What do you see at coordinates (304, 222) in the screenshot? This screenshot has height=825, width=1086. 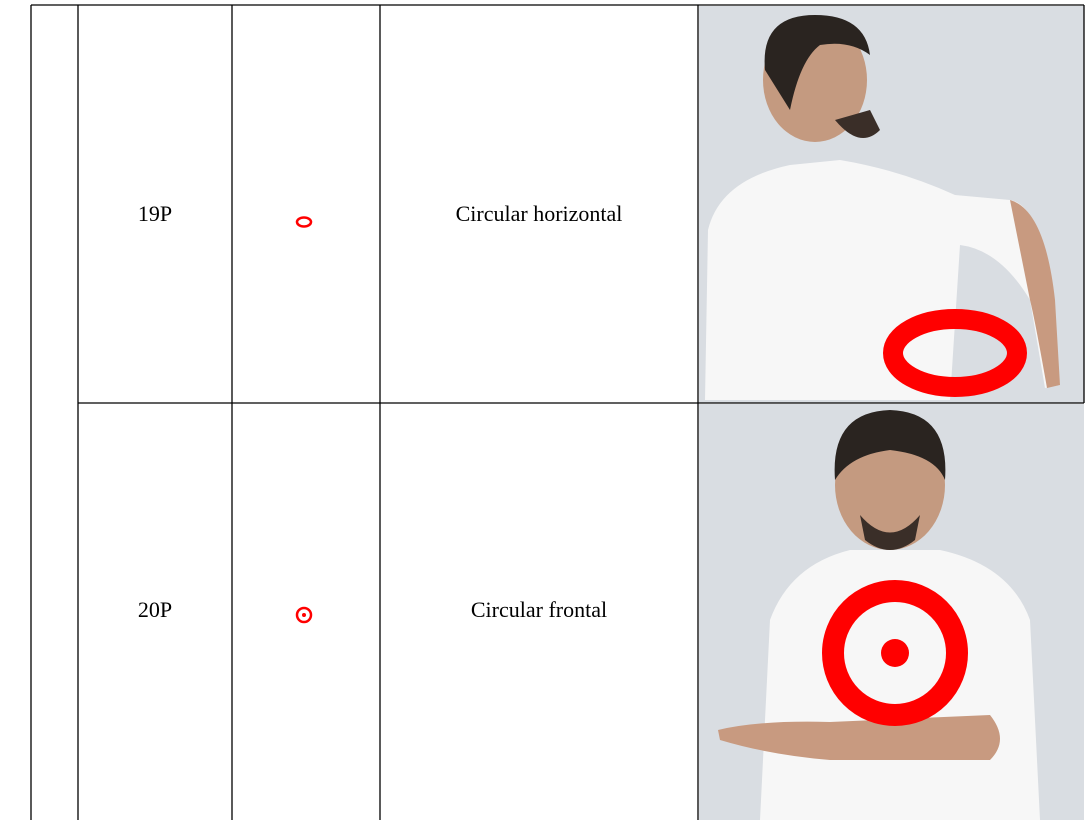 I see `symbol-horizontal-circle` at bounding box center [304, 222].